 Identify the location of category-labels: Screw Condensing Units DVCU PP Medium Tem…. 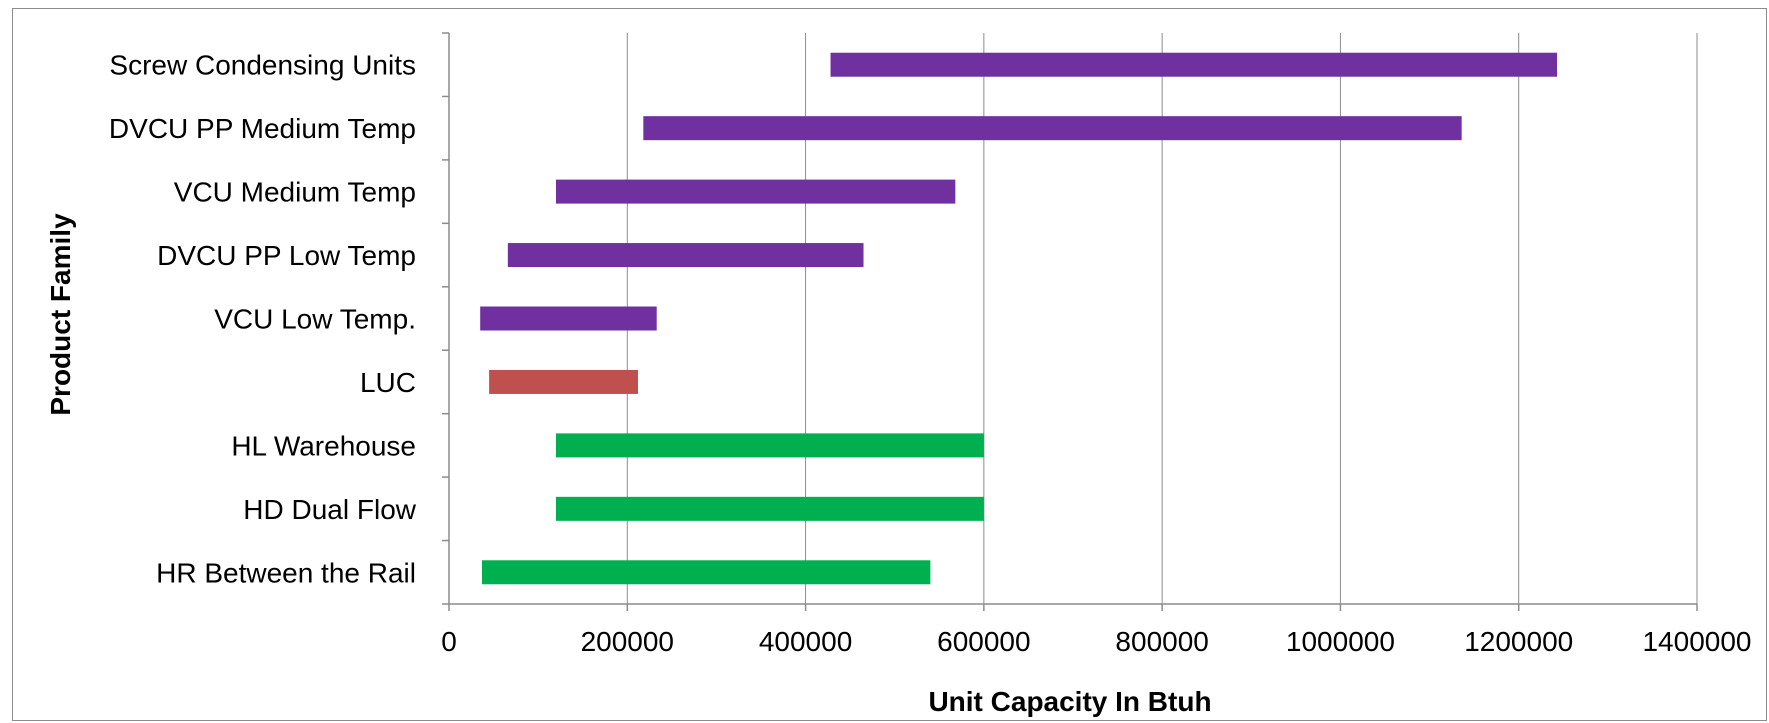
(263, 319).